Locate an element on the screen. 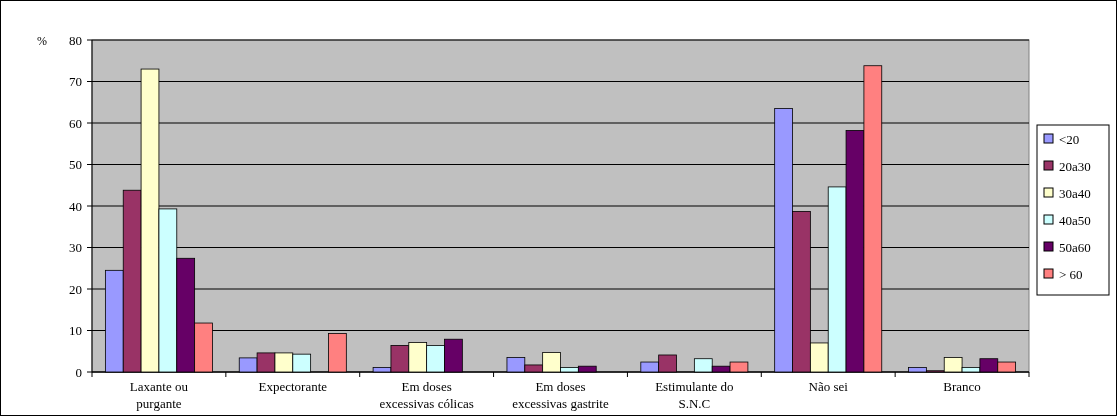 This screenshot has width=1117, height=416. legend-label: 50a60 is located at coordinates (1075, 247).